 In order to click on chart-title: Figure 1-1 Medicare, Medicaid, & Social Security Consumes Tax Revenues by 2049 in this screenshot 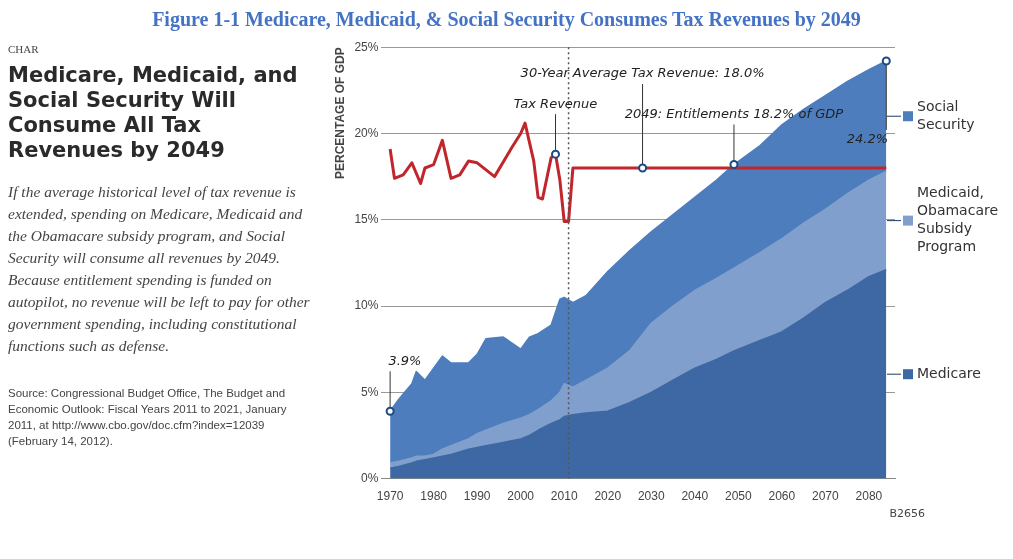, I will do `click(506, 19)`.